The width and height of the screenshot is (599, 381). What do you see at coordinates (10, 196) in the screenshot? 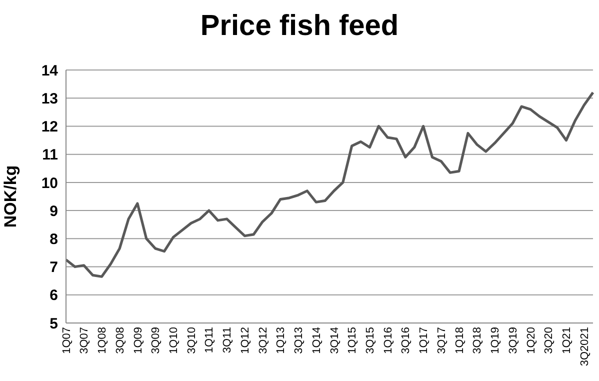
I see `y-axis-title: NOK/kg` at bounding box center [10, 196].